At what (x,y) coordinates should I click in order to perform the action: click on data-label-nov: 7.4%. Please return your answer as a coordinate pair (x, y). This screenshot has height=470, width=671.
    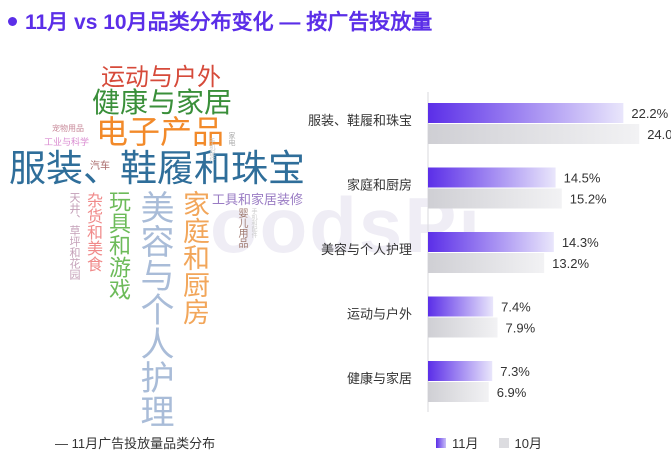
    Looking at the image, I should click on (516, 307).